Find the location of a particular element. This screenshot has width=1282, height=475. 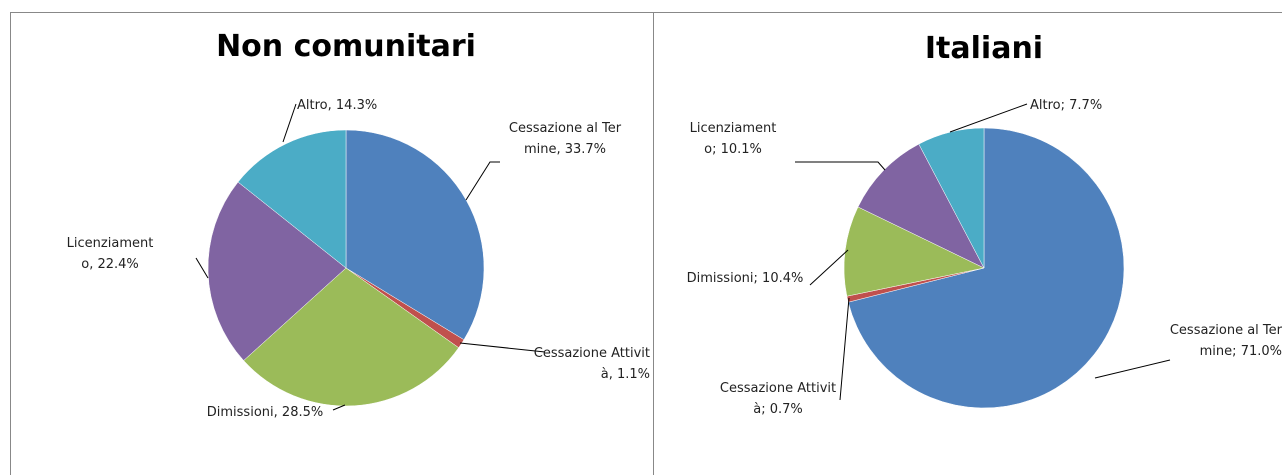

label-part: 10.1% is located at coordinates (741, 149).